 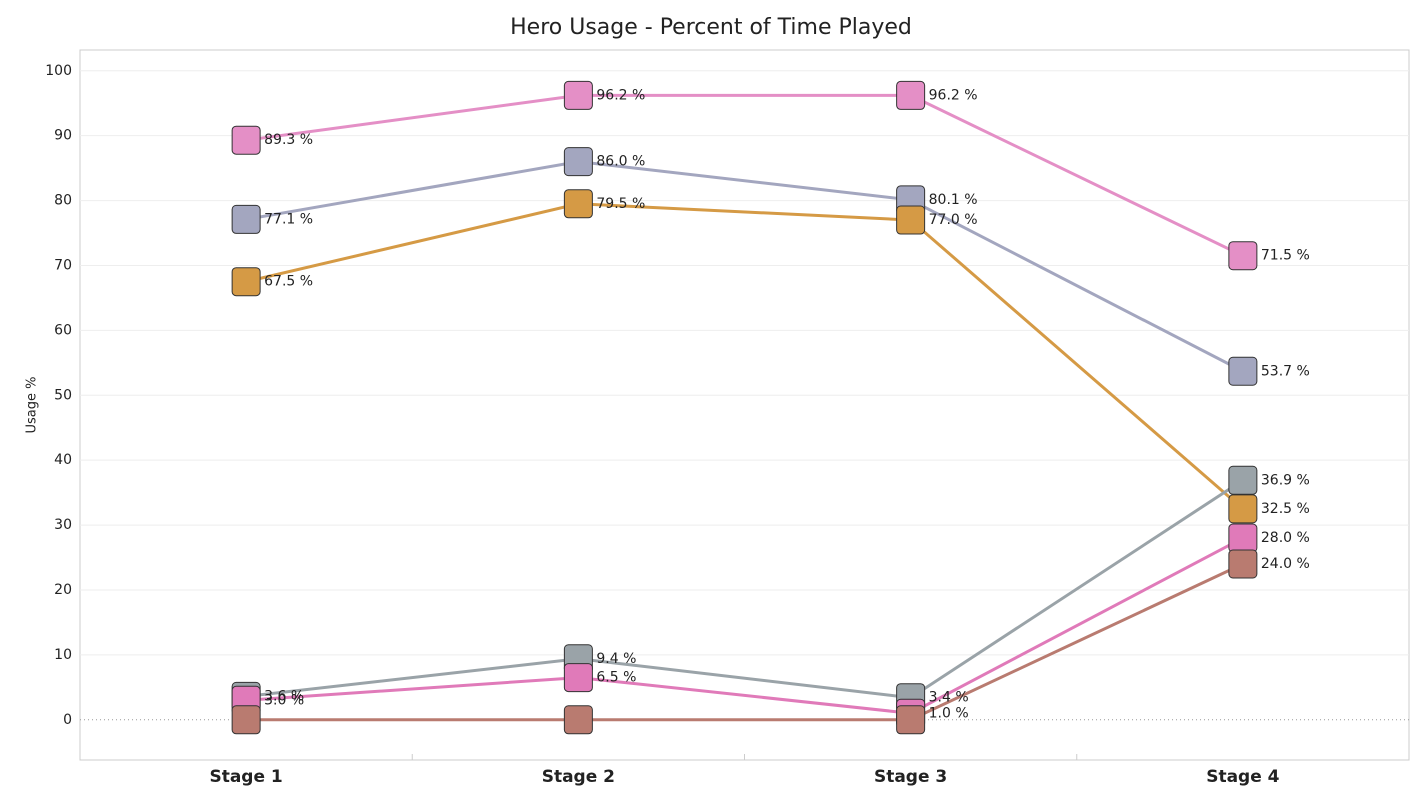 I want to click on data-label: 77.0 %, so click(x=953, y=220).